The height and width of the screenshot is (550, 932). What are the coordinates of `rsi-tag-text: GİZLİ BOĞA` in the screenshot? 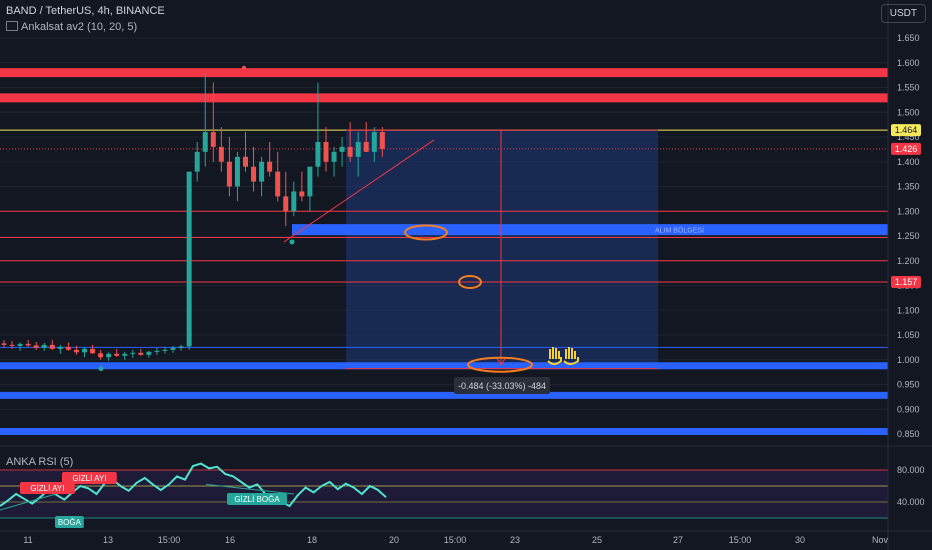 It's located at (257, 499).